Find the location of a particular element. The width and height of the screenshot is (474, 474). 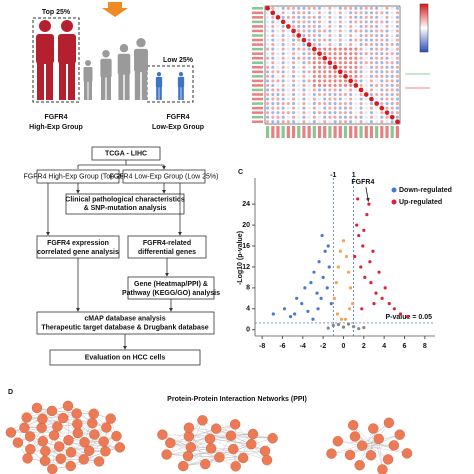

box is located at coordinates (125, 323).